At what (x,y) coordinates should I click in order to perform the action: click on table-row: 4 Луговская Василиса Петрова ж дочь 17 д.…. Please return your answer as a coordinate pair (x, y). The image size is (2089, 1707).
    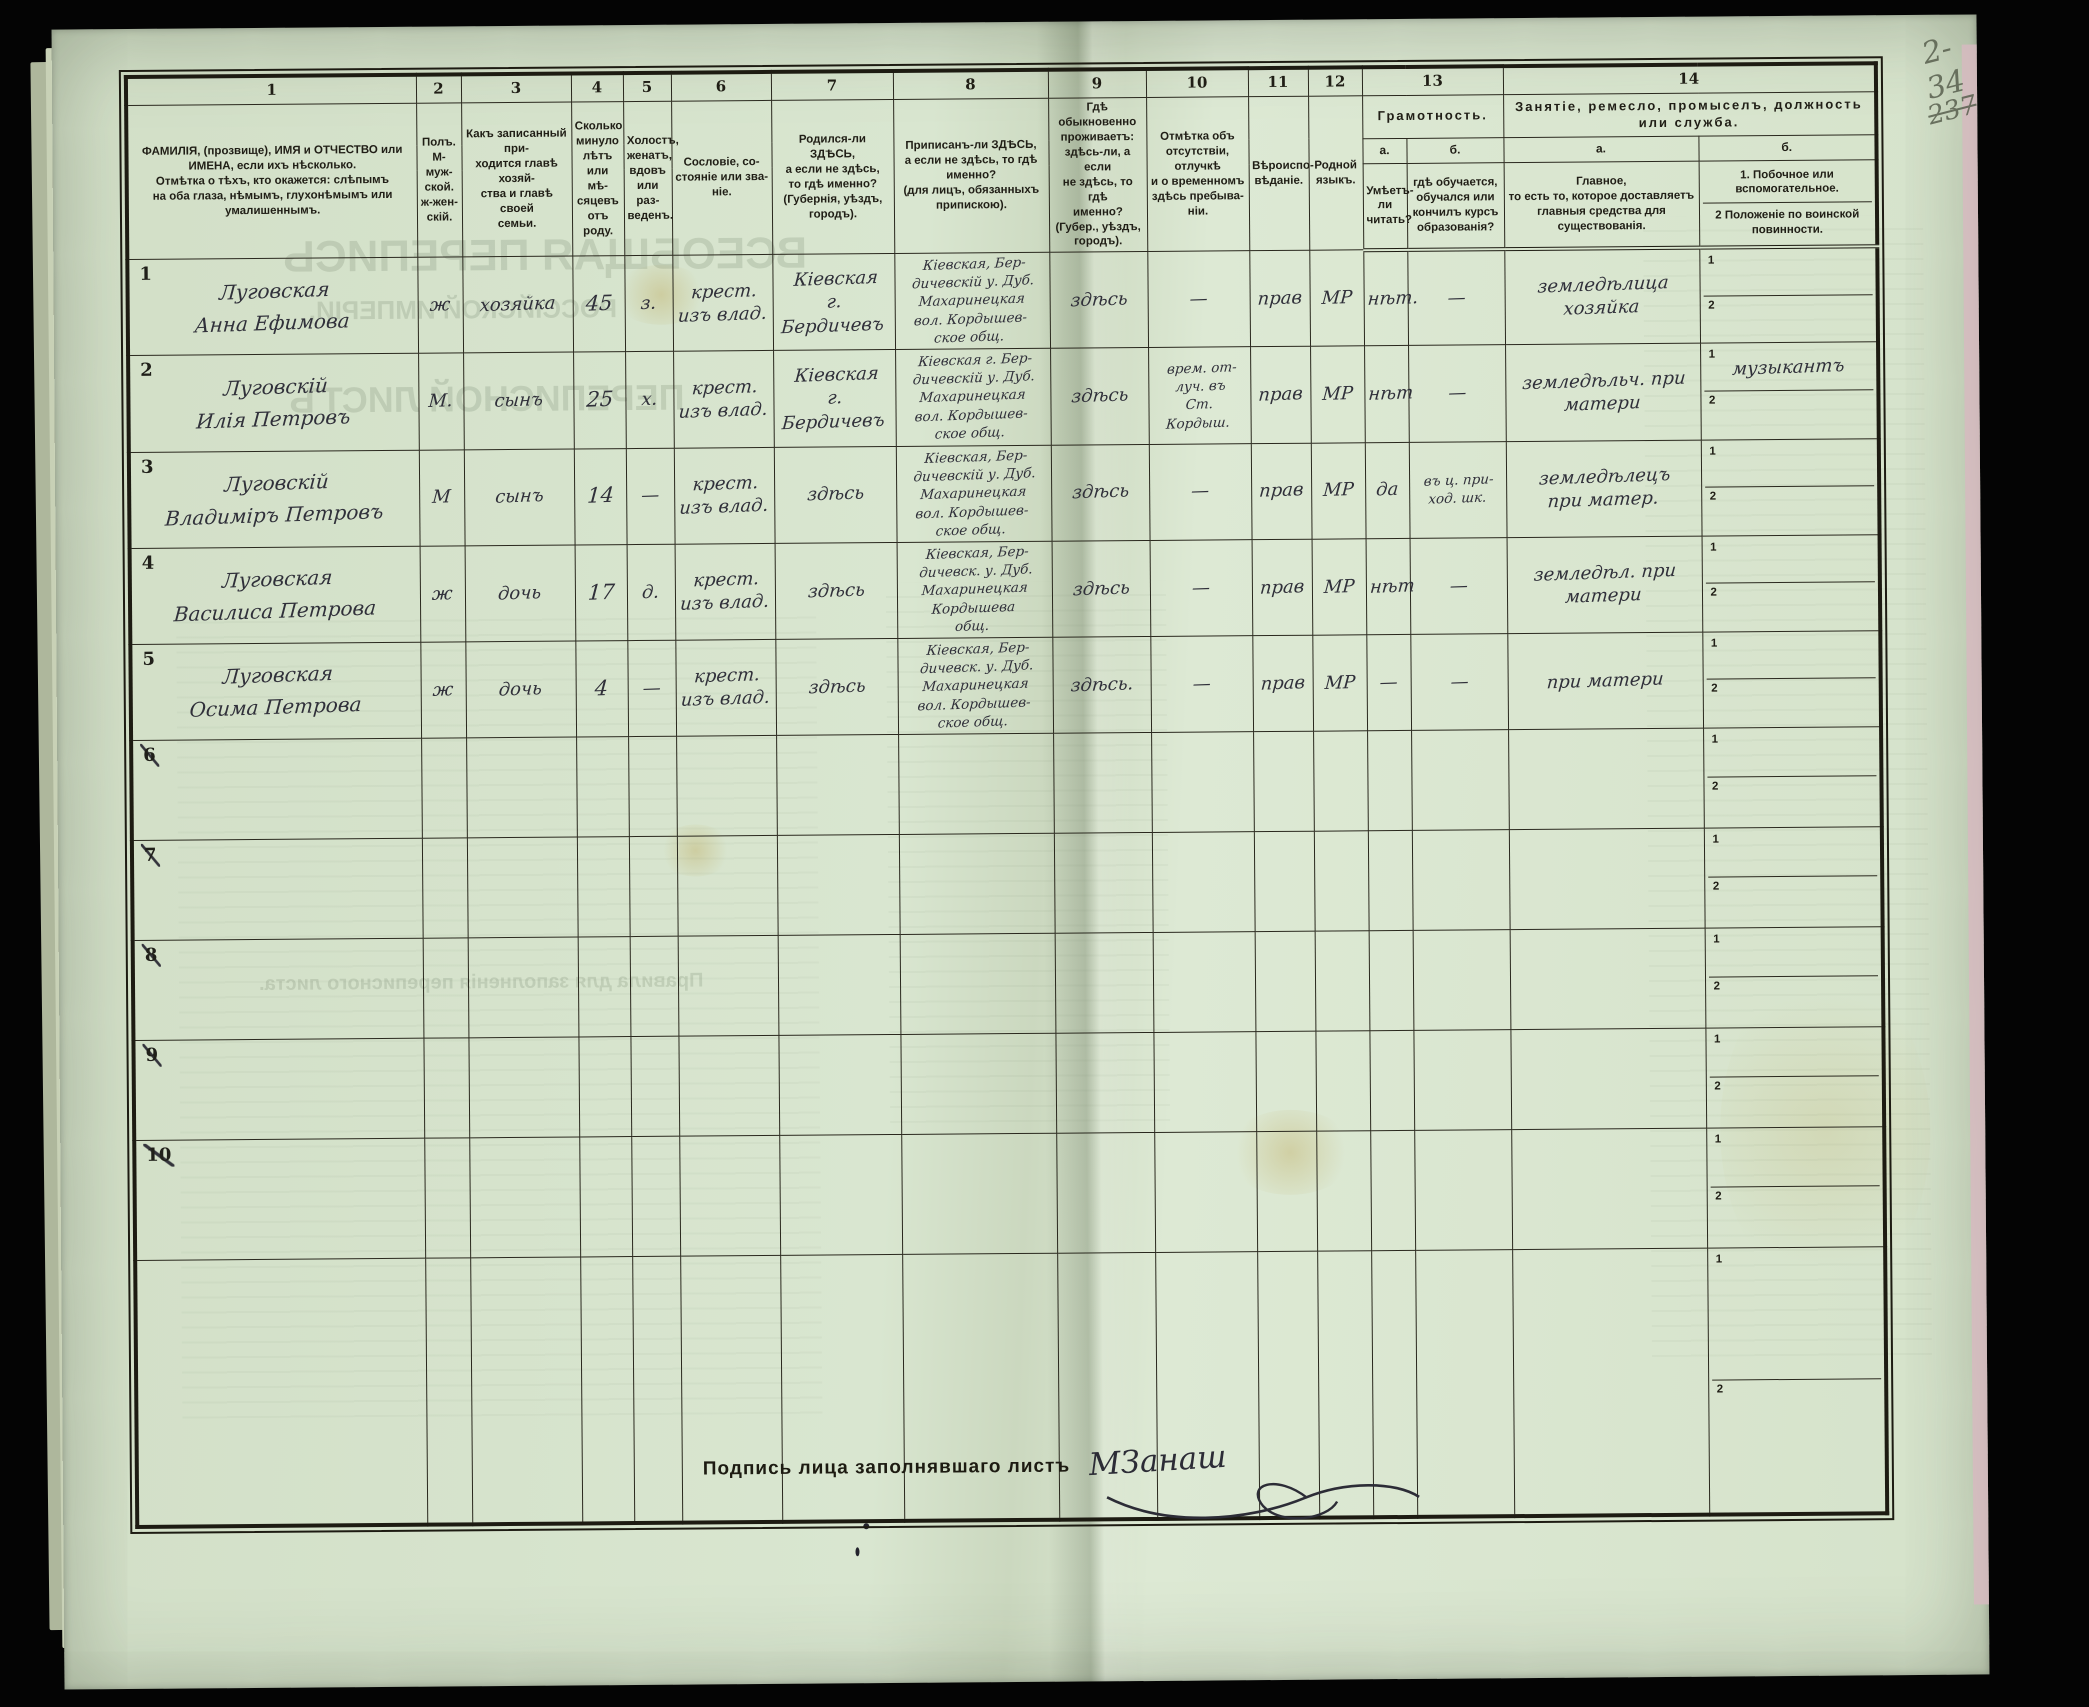
    Looking at the image, I should click on (1005, 589).